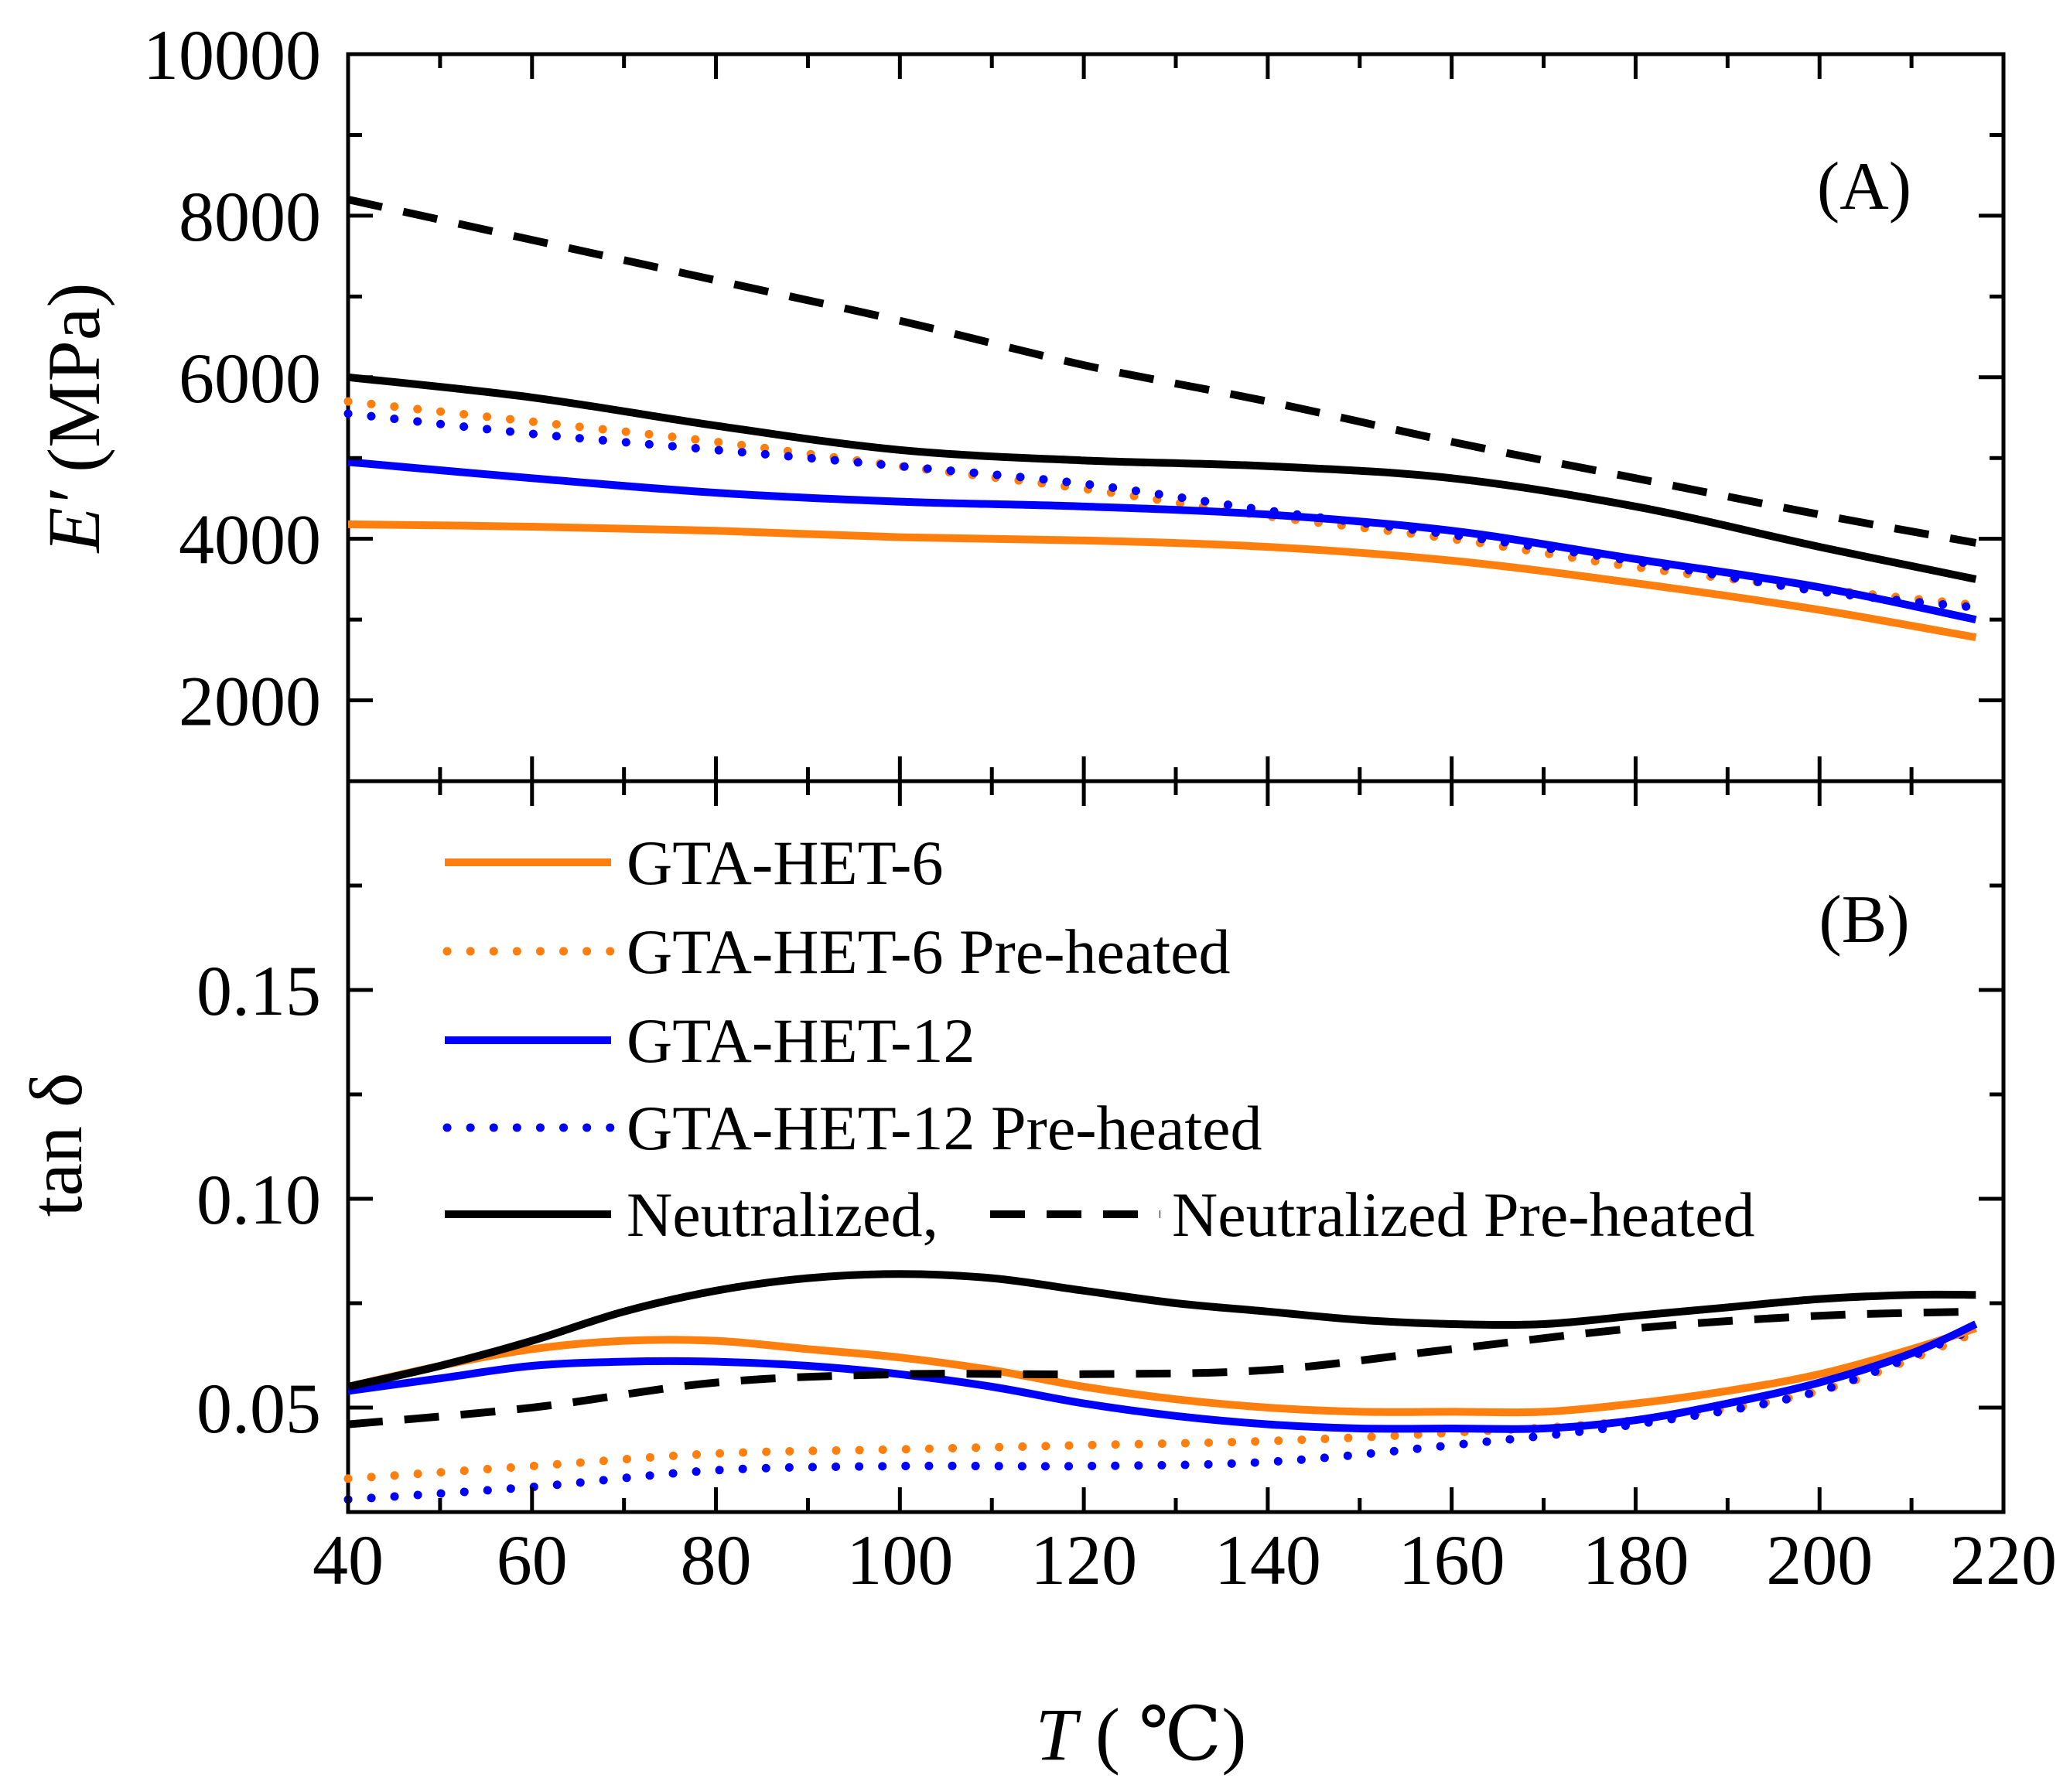  What do you see at coordinates (929, 951) in the screenshot?
I see `legend-label-gta6-preheated: GTA-HET-6 Pre-heated` at bounding box center [929, 951].